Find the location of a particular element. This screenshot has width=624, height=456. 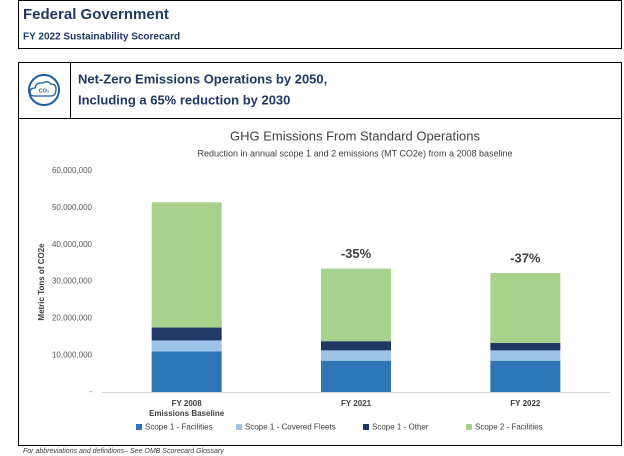

legend-label: Scope 1 - Covered Fleets is located at coordinates (290, 427).